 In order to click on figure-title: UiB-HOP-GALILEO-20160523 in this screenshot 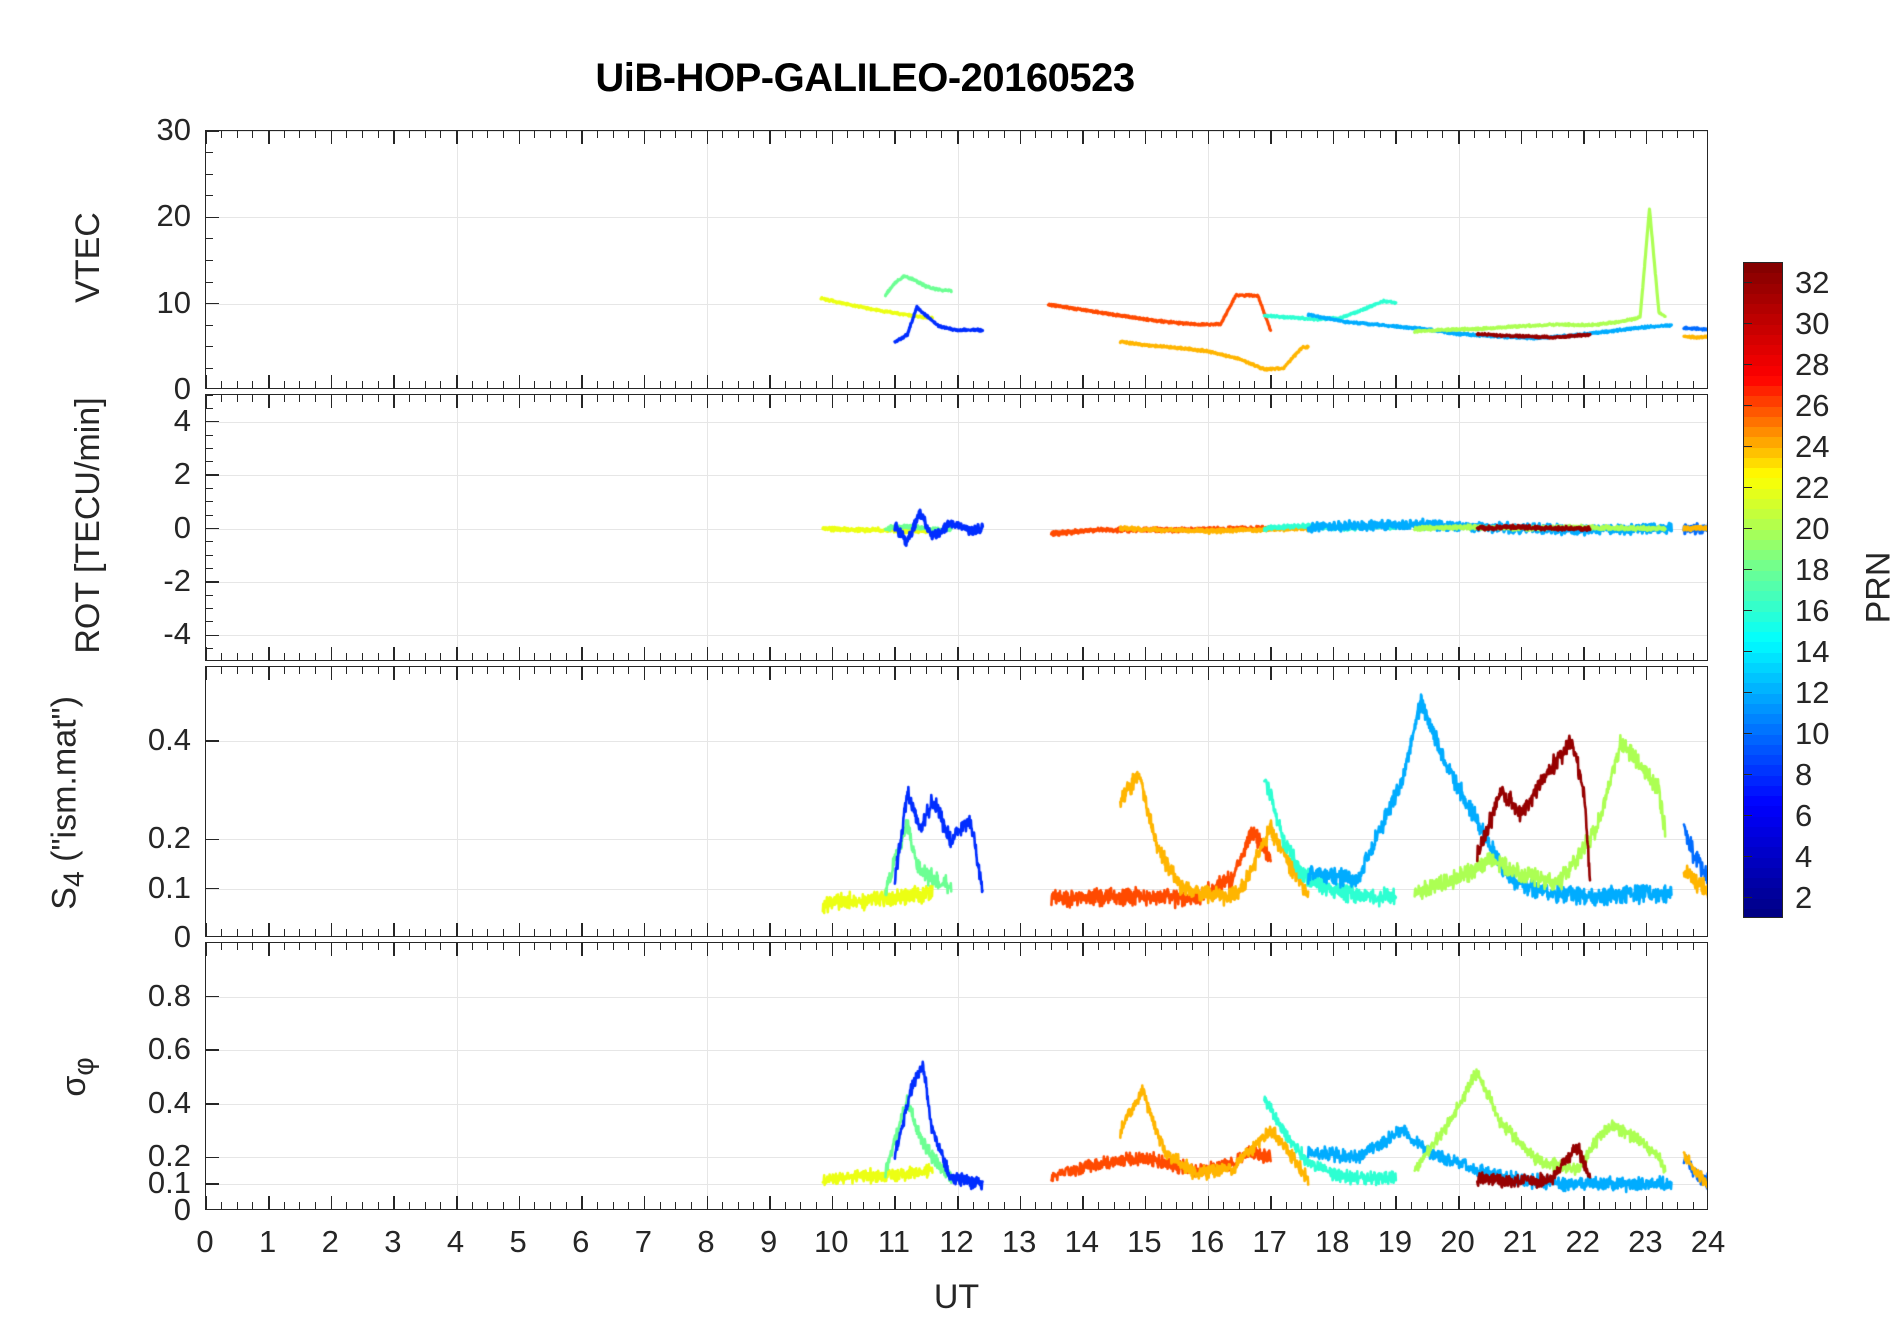, I will do `click(865, 78)`.